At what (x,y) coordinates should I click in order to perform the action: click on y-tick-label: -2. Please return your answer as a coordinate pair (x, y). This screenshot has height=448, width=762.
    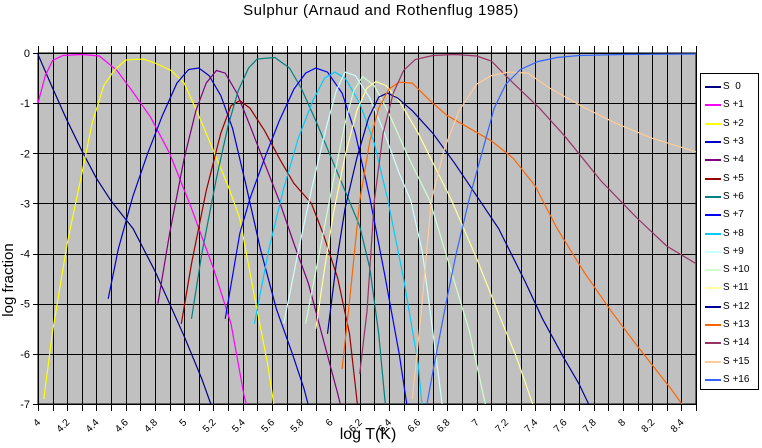
    Looking at the image, I should click on (25, 154).